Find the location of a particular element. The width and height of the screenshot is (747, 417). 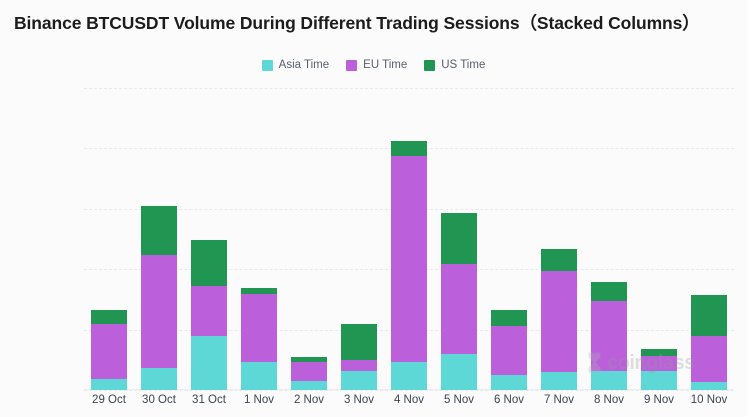

legend-item-us-time: US Time is located at coordinates (455, 65).